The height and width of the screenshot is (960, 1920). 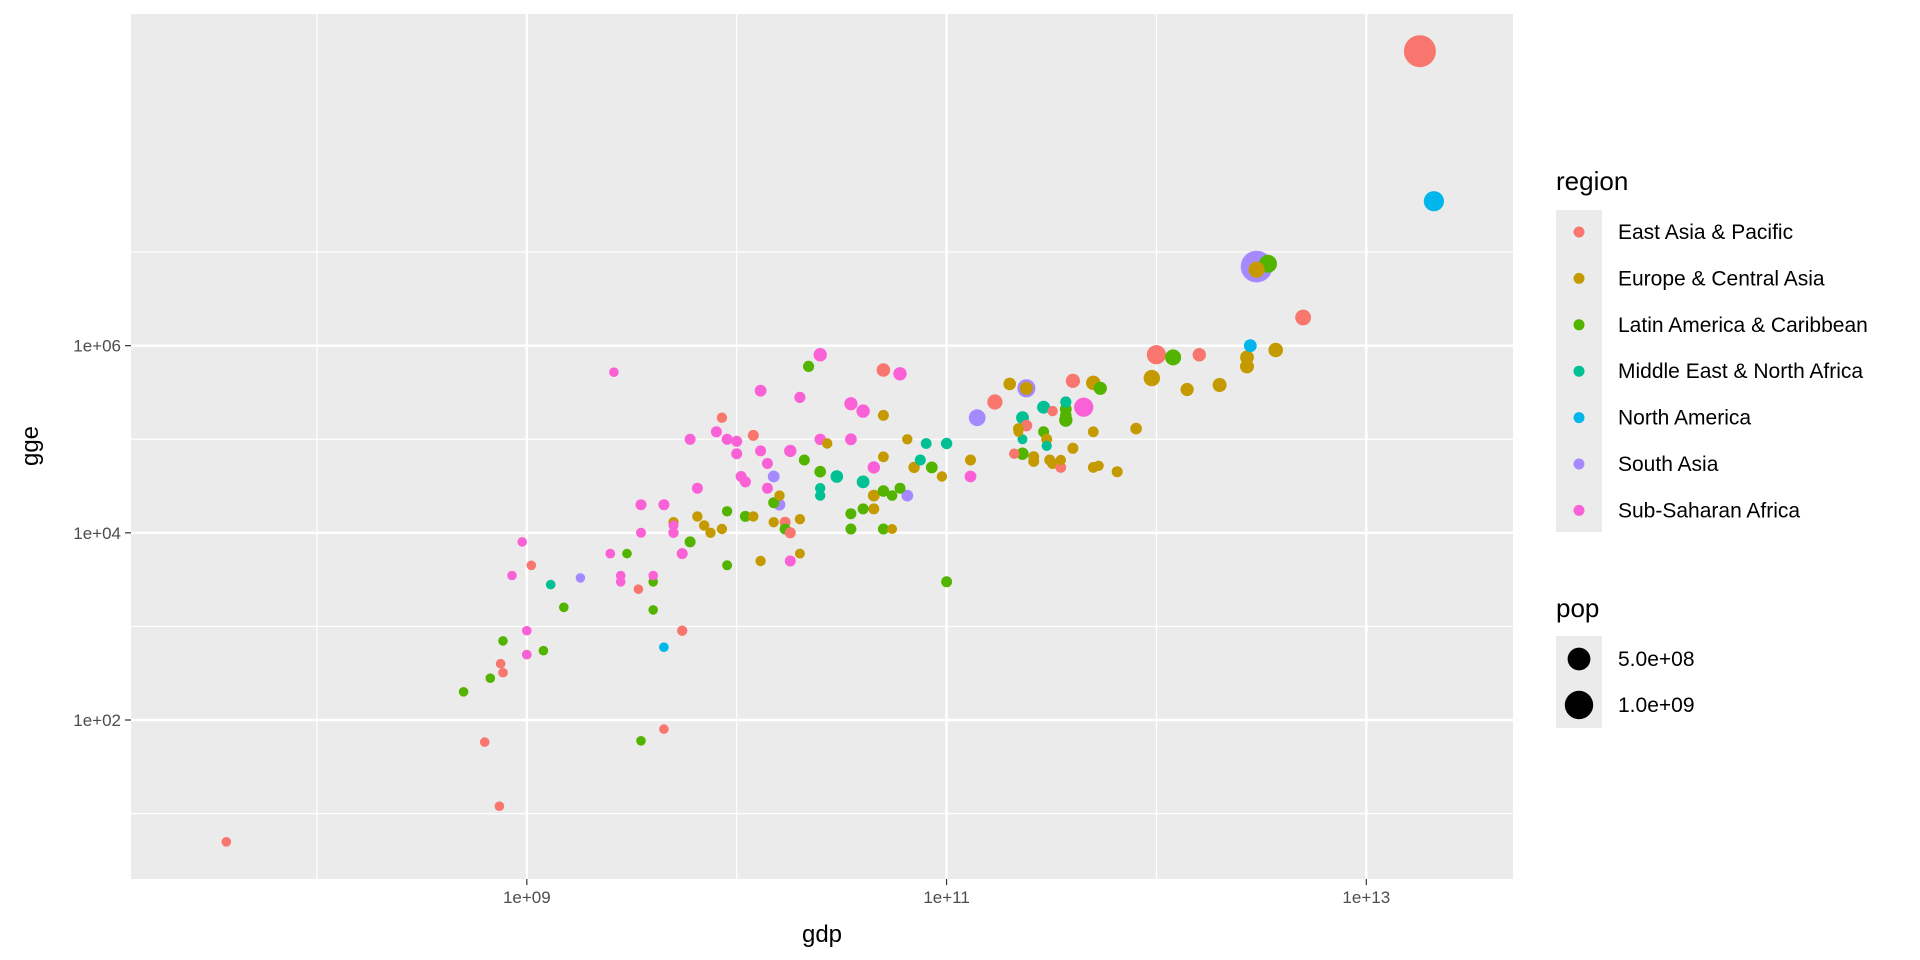 I want to click on region-legend-title: region, so click(x=1592, y=181).